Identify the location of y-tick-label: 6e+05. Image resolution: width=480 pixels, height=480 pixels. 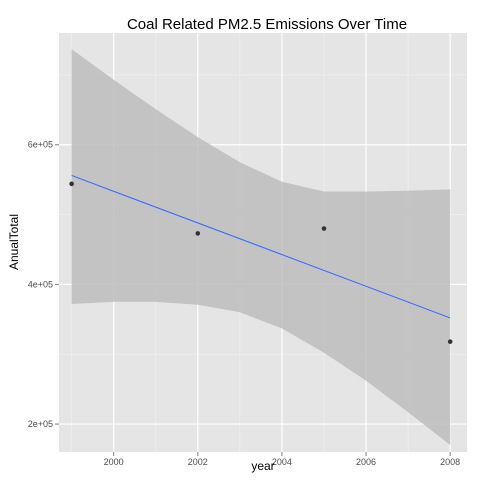
(40, 145).